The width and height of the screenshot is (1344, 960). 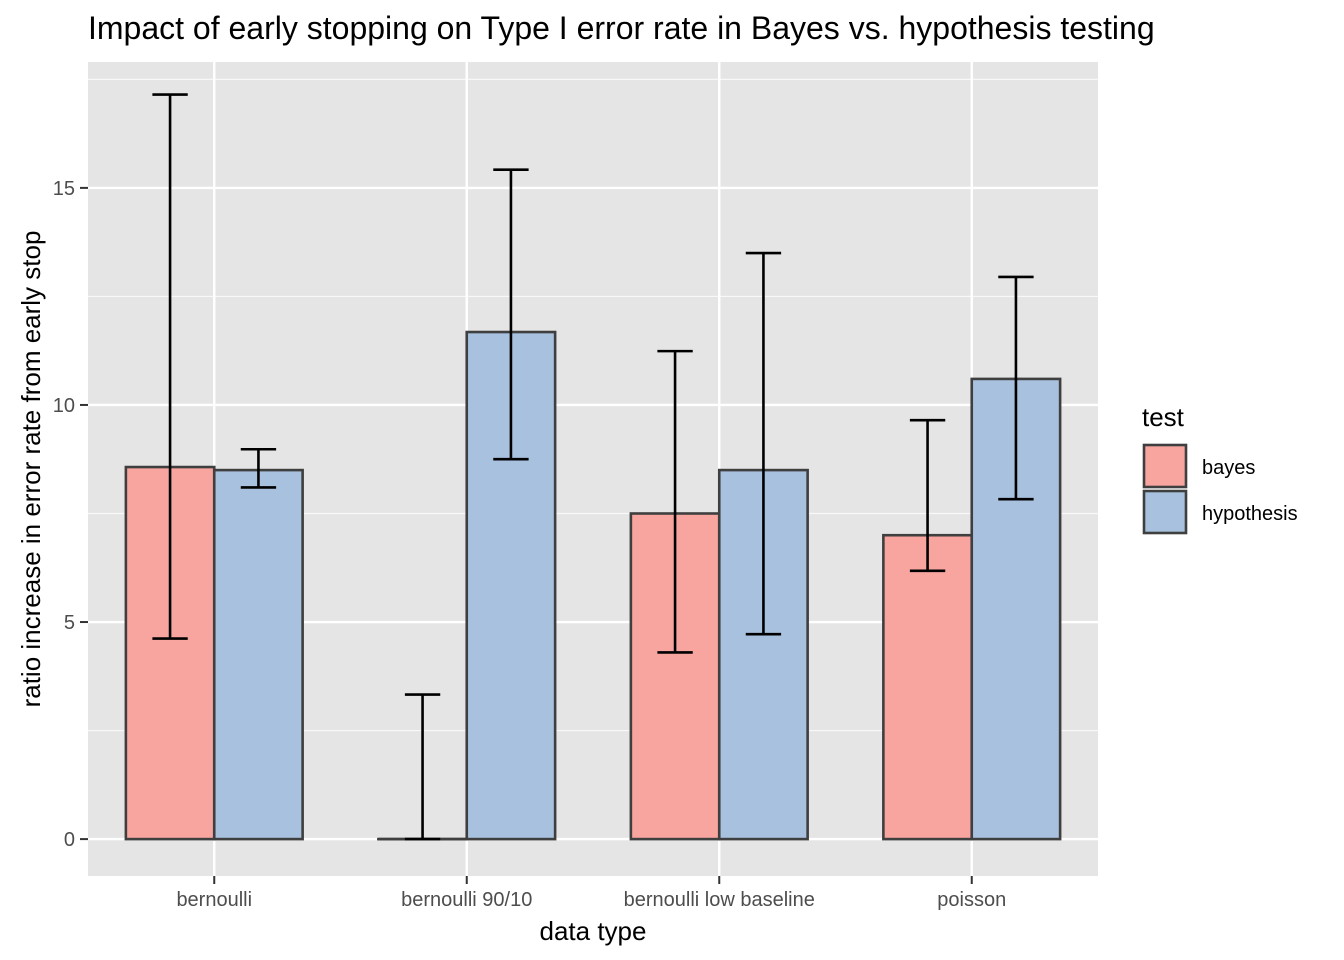 What do you see at coordinates (971, 900) in the screenshot?
I see `x-tick-label: poisson` at bounding box center [971, 900].